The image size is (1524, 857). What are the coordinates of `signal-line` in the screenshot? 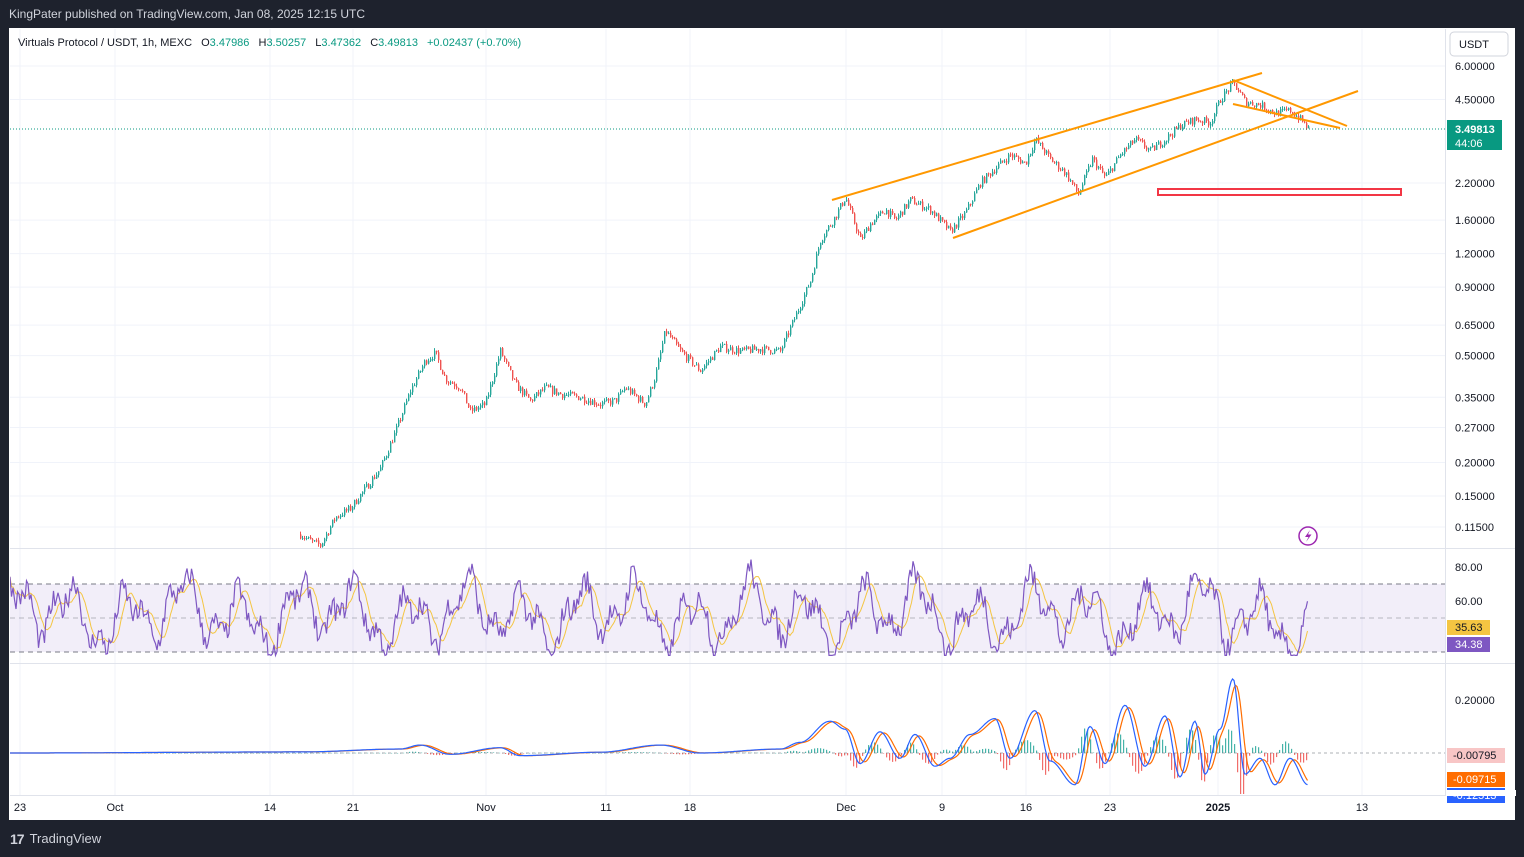 It's located at (659, 734).